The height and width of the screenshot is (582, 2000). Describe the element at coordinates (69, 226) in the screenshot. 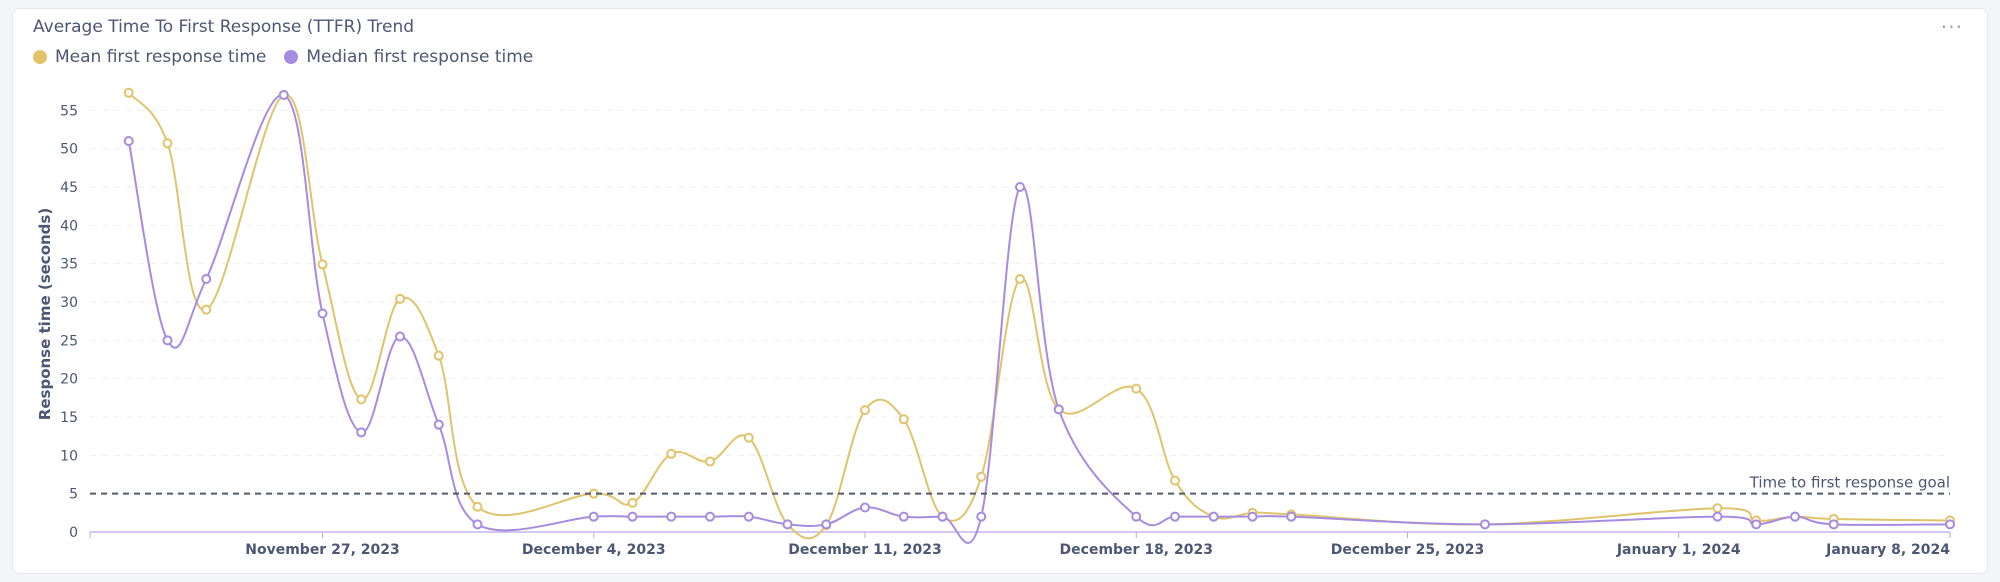

I see `y-tick-label: 40` at that location.